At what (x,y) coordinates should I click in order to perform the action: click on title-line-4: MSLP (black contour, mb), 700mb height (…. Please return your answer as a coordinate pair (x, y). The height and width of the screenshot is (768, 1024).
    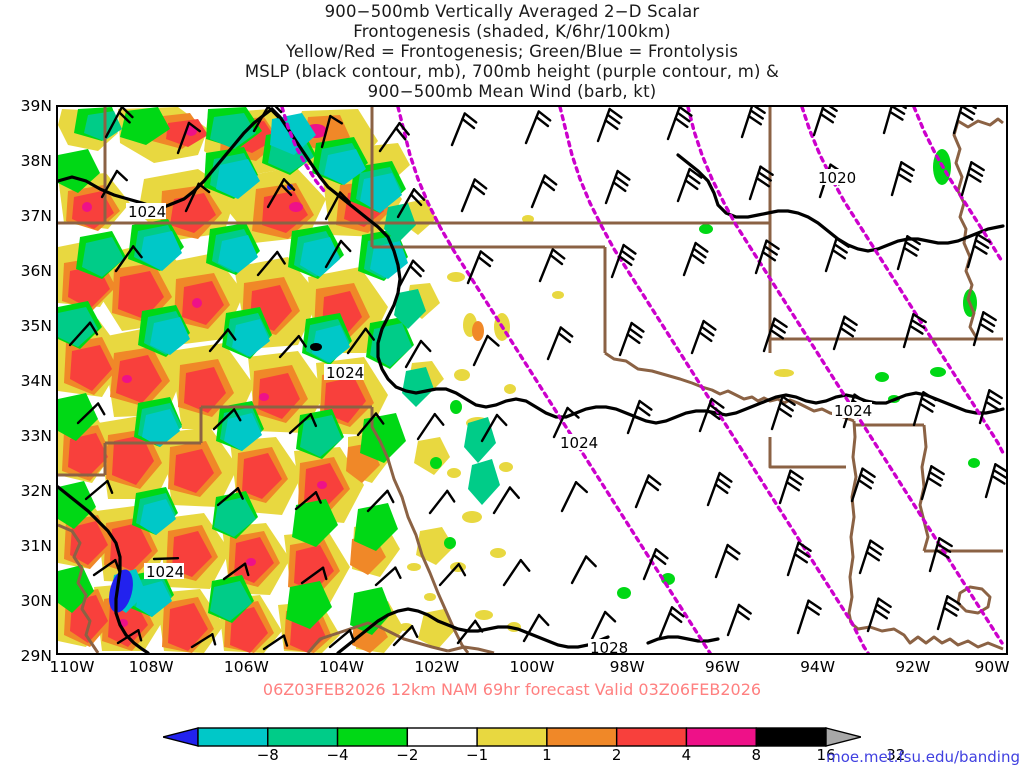
    Looking at the image, I should click on (512, 71).